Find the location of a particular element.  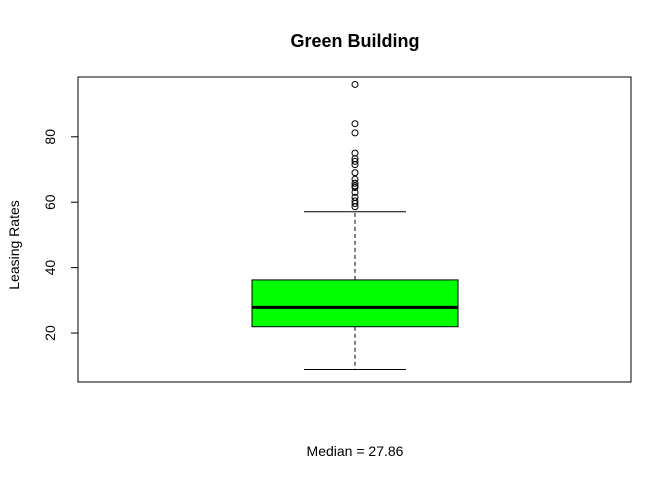

y-tick-label-80: 80 is located at coordinates (50, 137).